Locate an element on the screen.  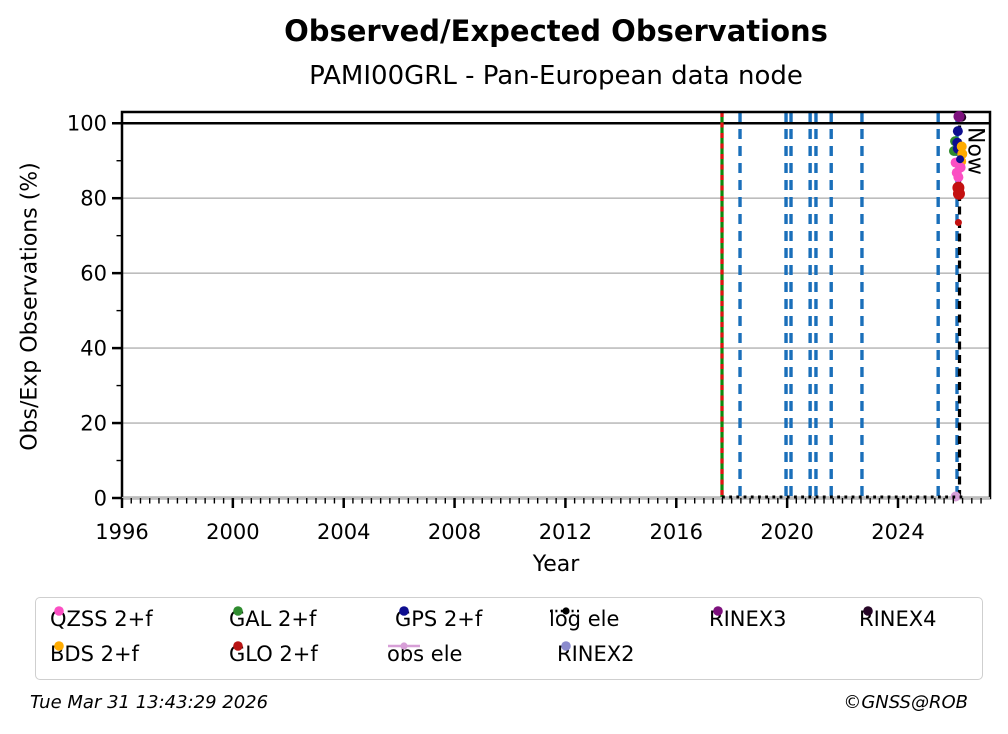
x-tick-label: 2024 is located at coordinates (897, 532).